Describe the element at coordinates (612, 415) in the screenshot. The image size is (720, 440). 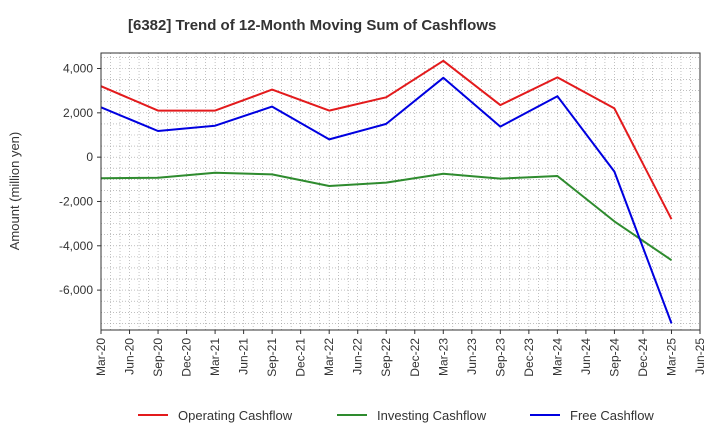
I see `legend-label: Free Cashflow` at that location.